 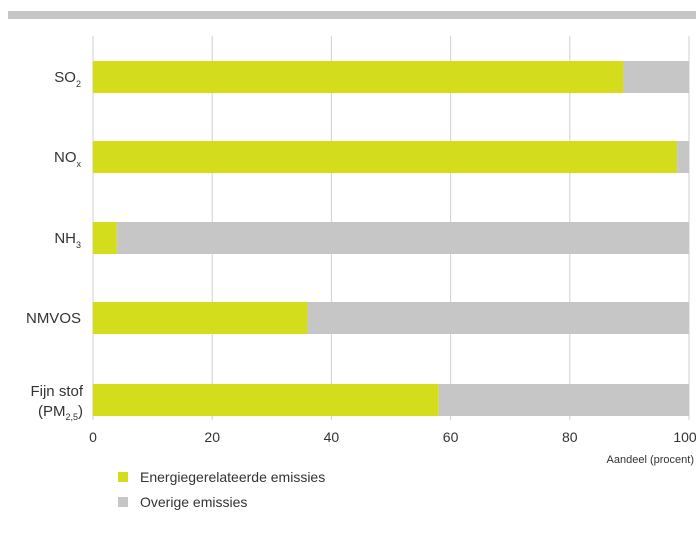 What do you see at coordinates (53, 318) in the screenshot?
I see `category-label: NMVOS` at bounding box center [53, 318].